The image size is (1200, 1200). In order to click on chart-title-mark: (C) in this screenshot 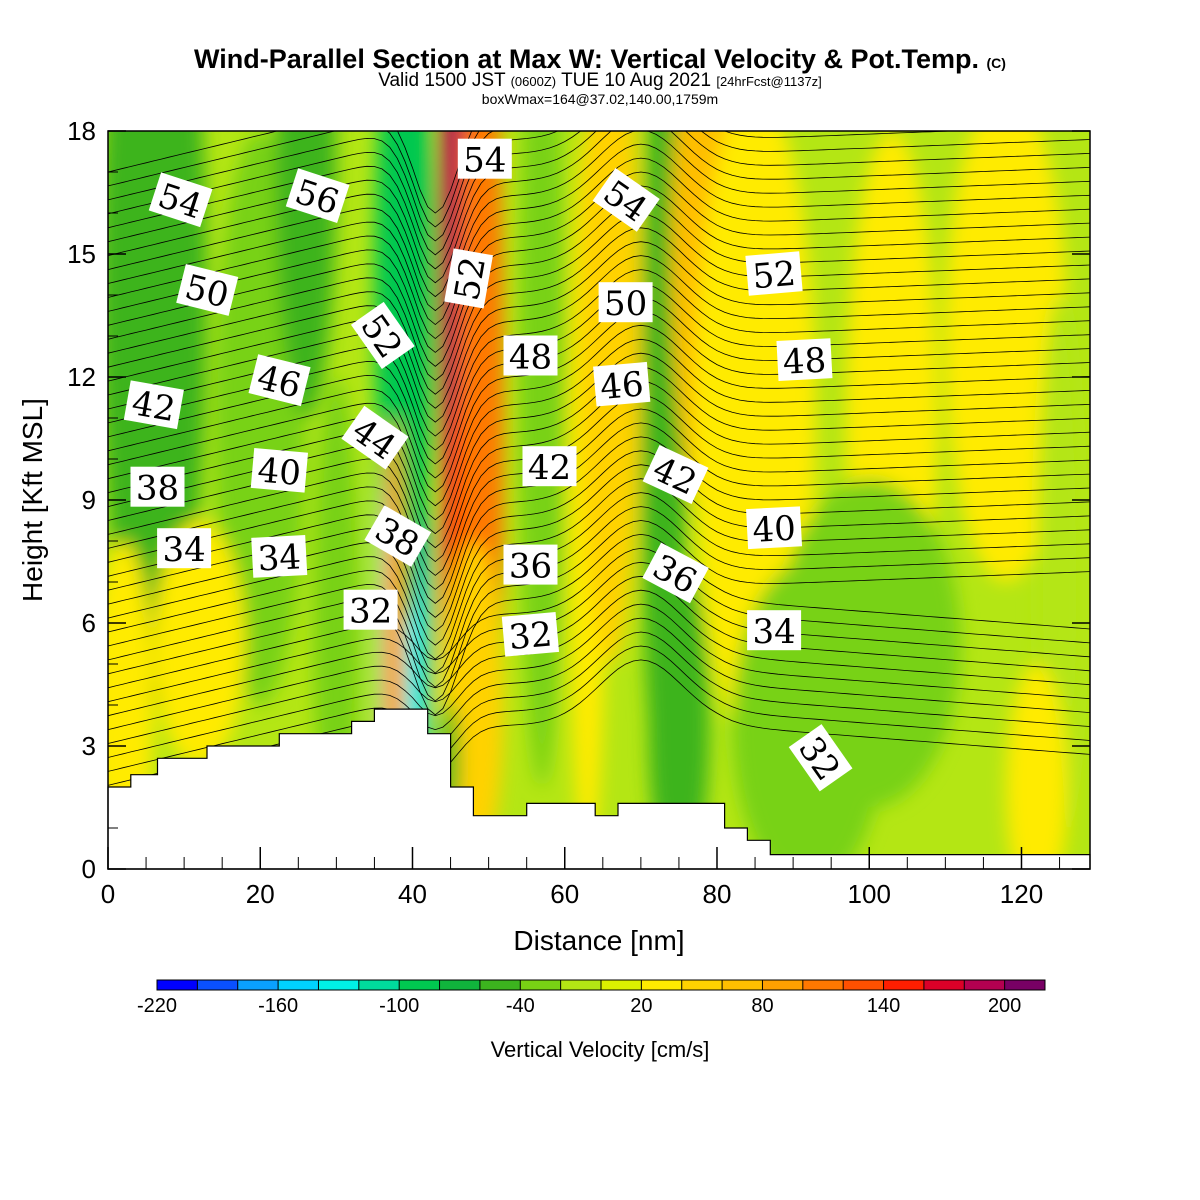, I will do `click(996, 63)`.